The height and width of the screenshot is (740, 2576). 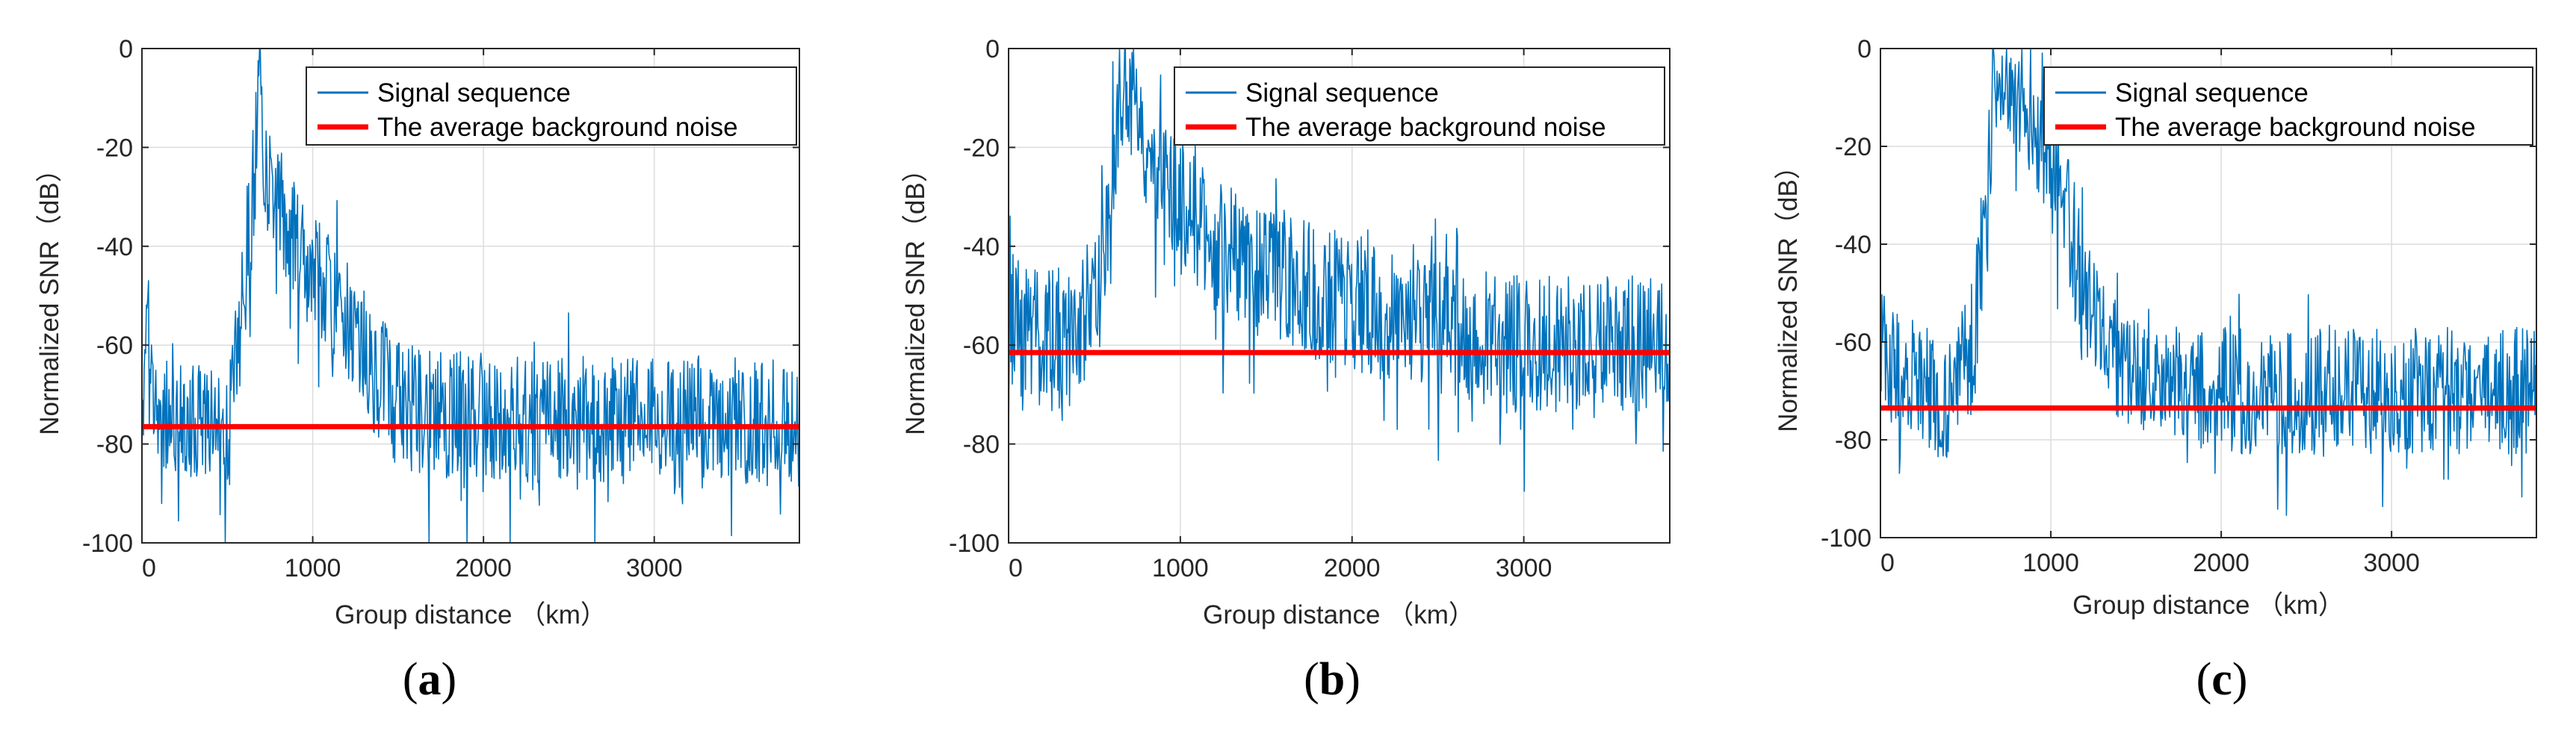 I want to click on panel-letter: a, so click(x=430, y=679).